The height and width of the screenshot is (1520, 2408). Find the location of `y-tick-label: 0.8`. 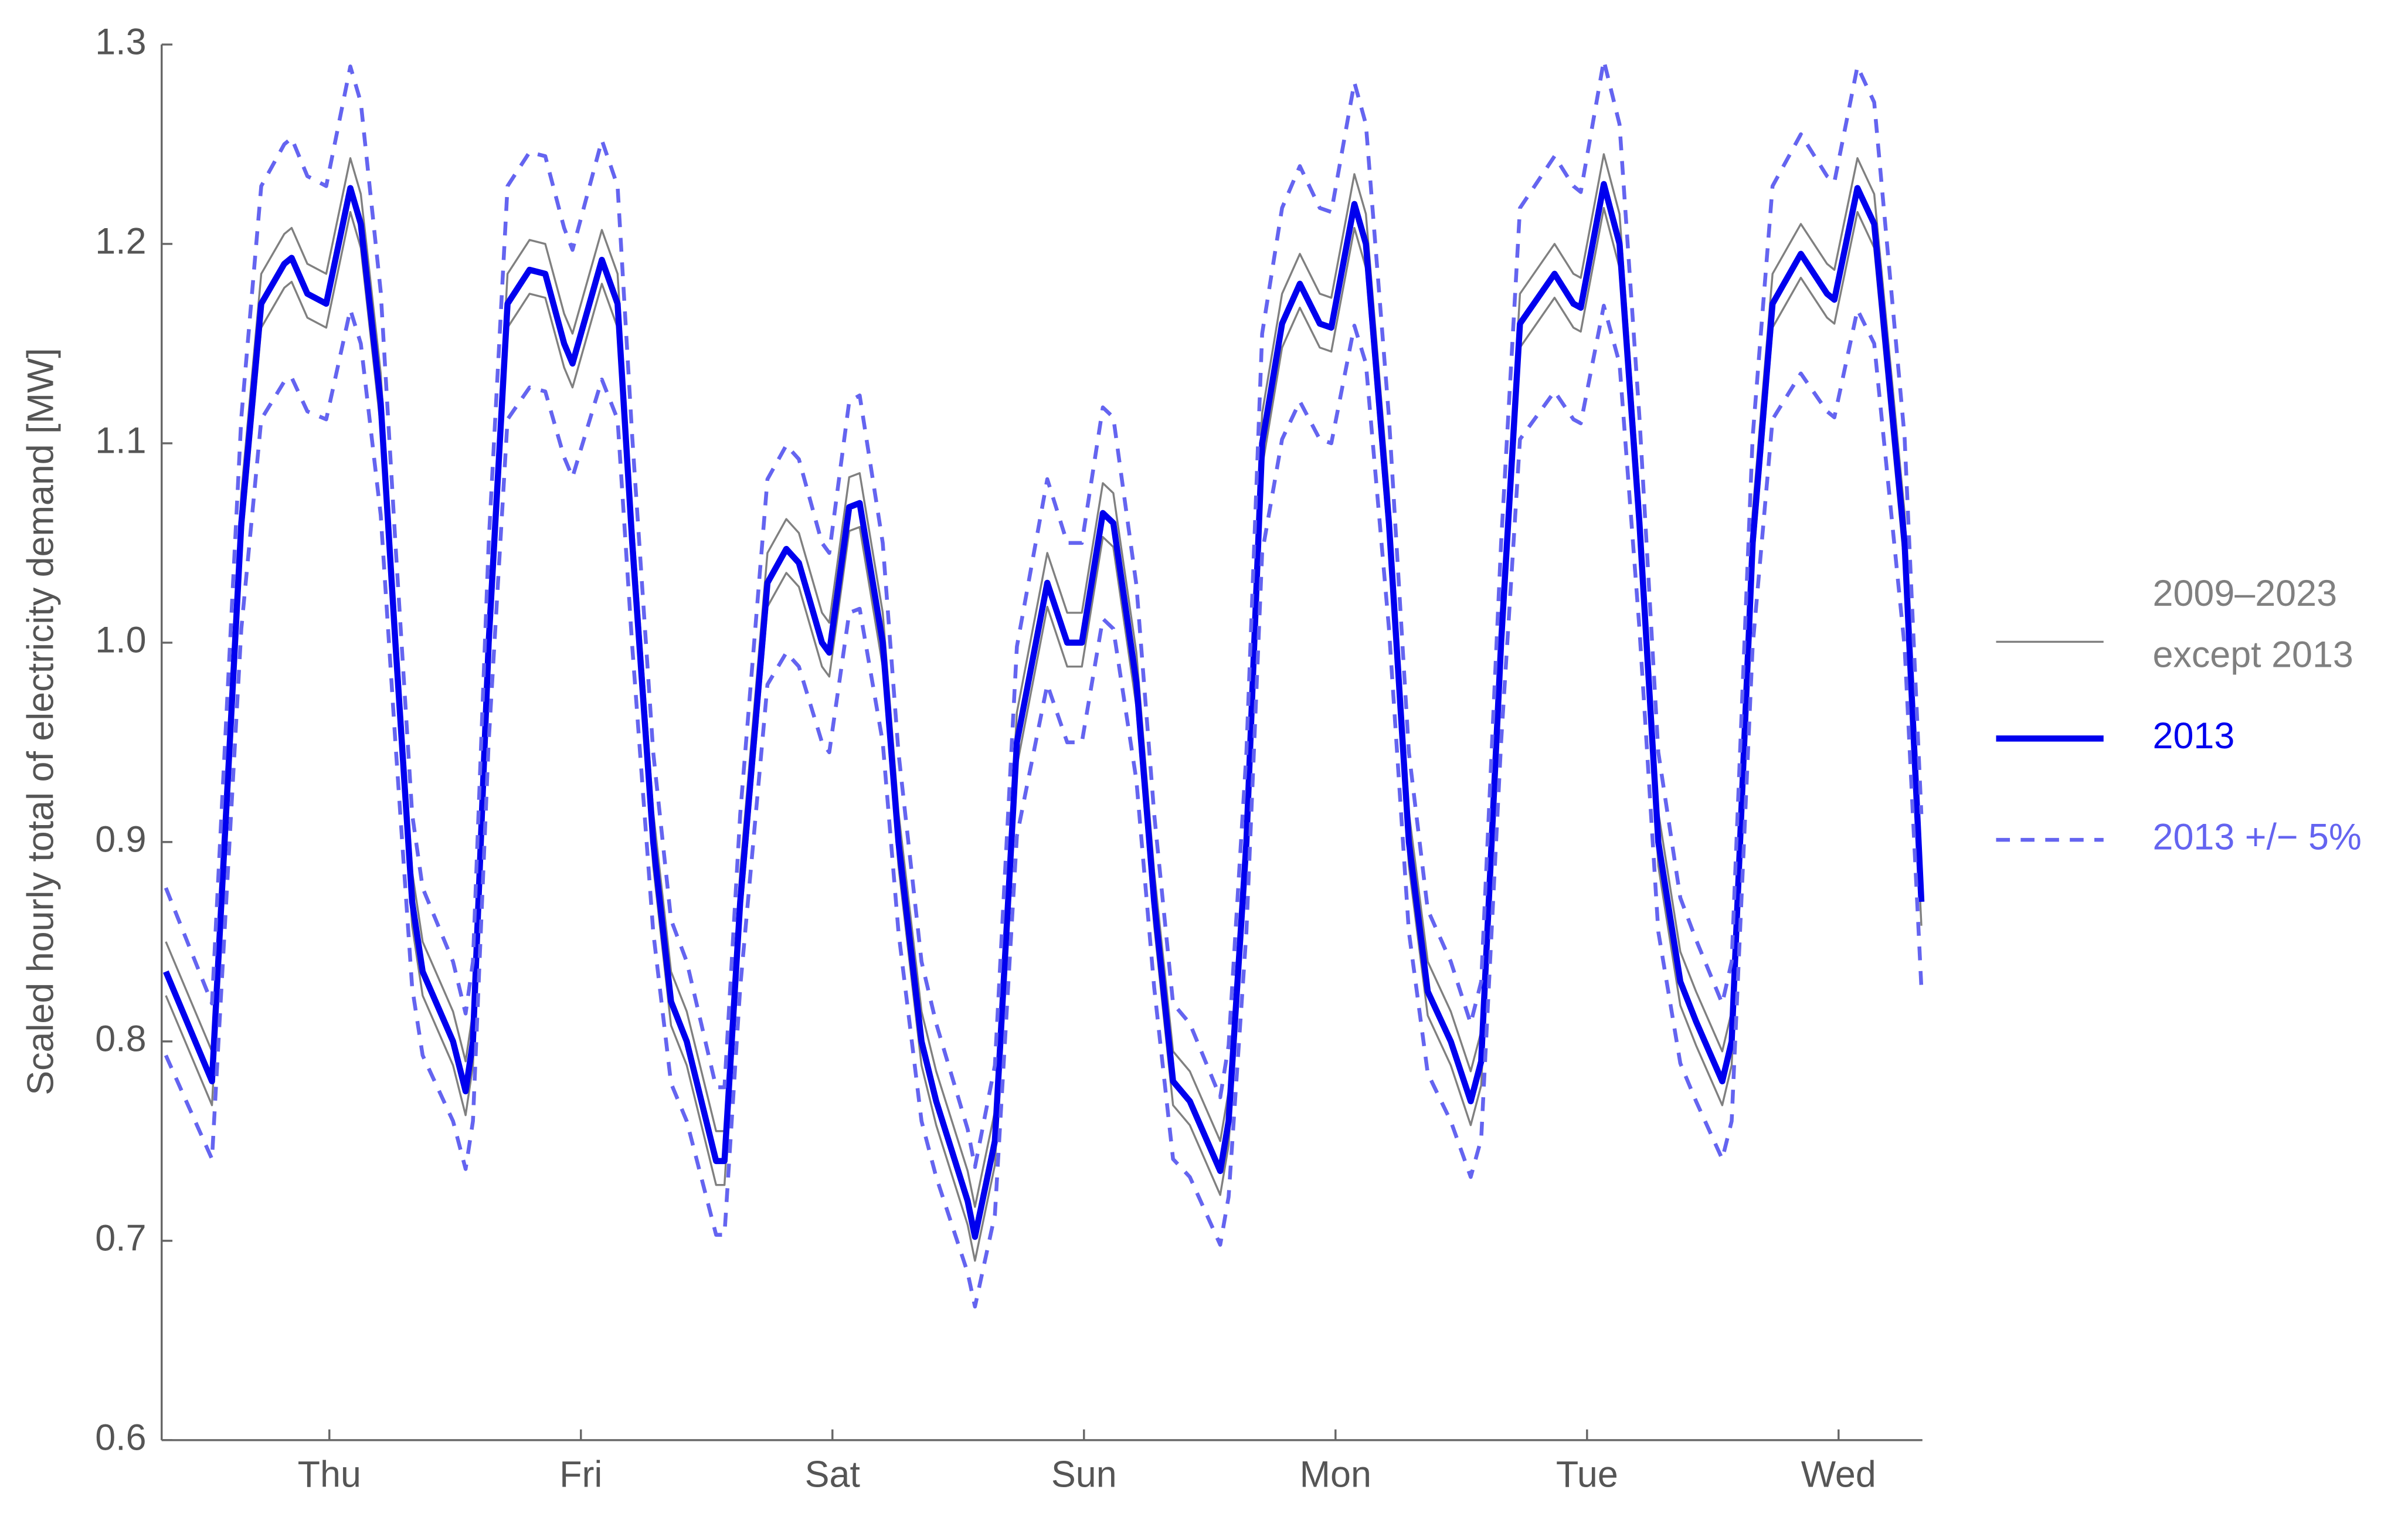

y-tick-label: 0.8 is located at coordinates (120, 1038).